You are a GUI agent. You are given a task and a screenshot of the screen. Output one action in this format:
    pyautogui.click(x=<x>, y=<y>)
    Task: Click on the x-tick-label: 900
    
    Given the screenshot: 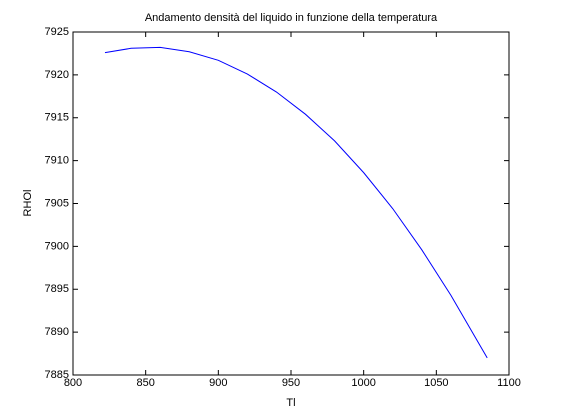 What is the action you would take?
    pyautogui.click(x=218, y=383)
    